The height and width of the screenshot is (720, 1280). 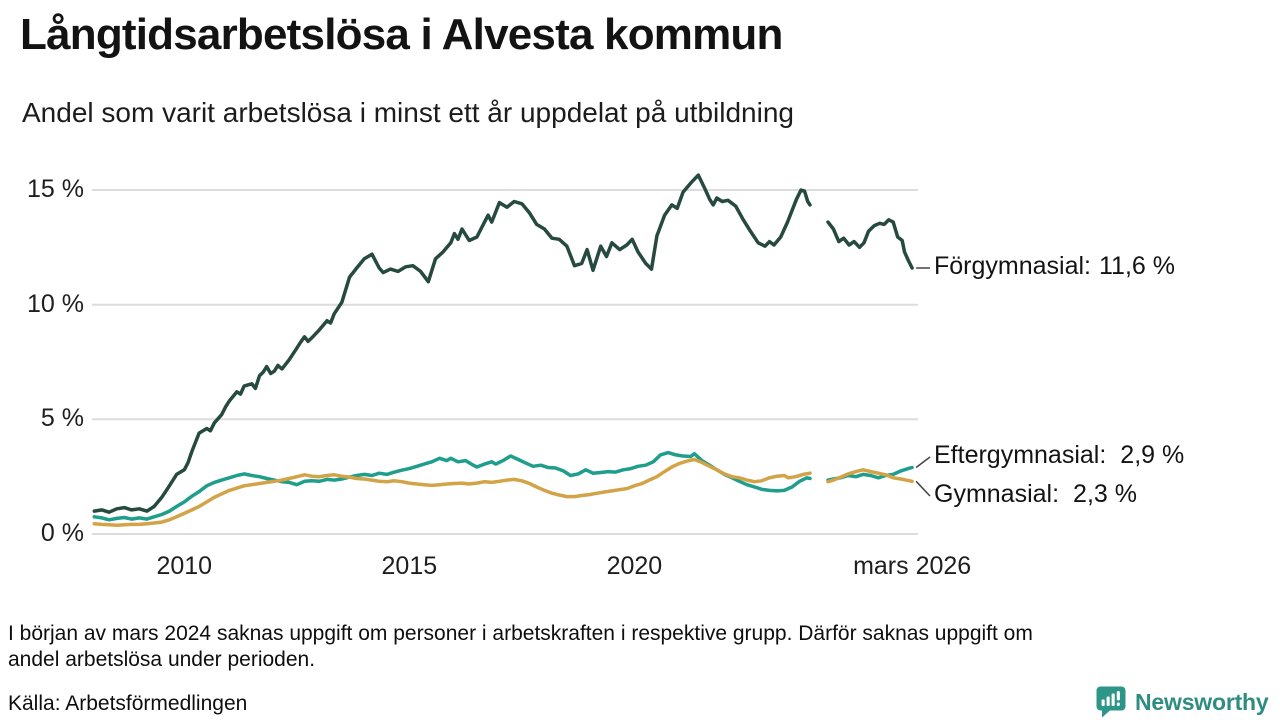 I want to click on series-end-value: 2,9 %, so click(x=1152, y=455).